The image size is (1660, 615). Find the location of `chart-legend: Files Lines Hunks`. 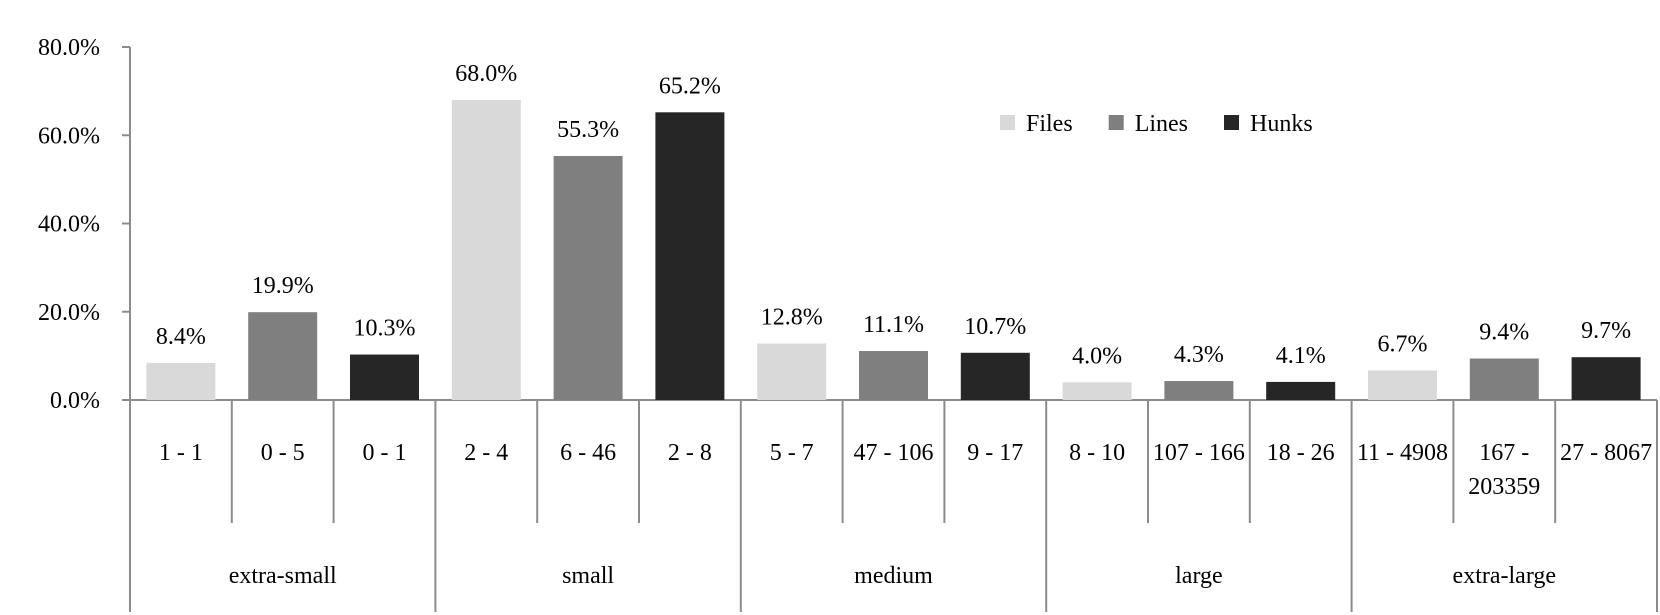

chart-legend: Files Lines Hunks is located at coordinates (1156, 124).